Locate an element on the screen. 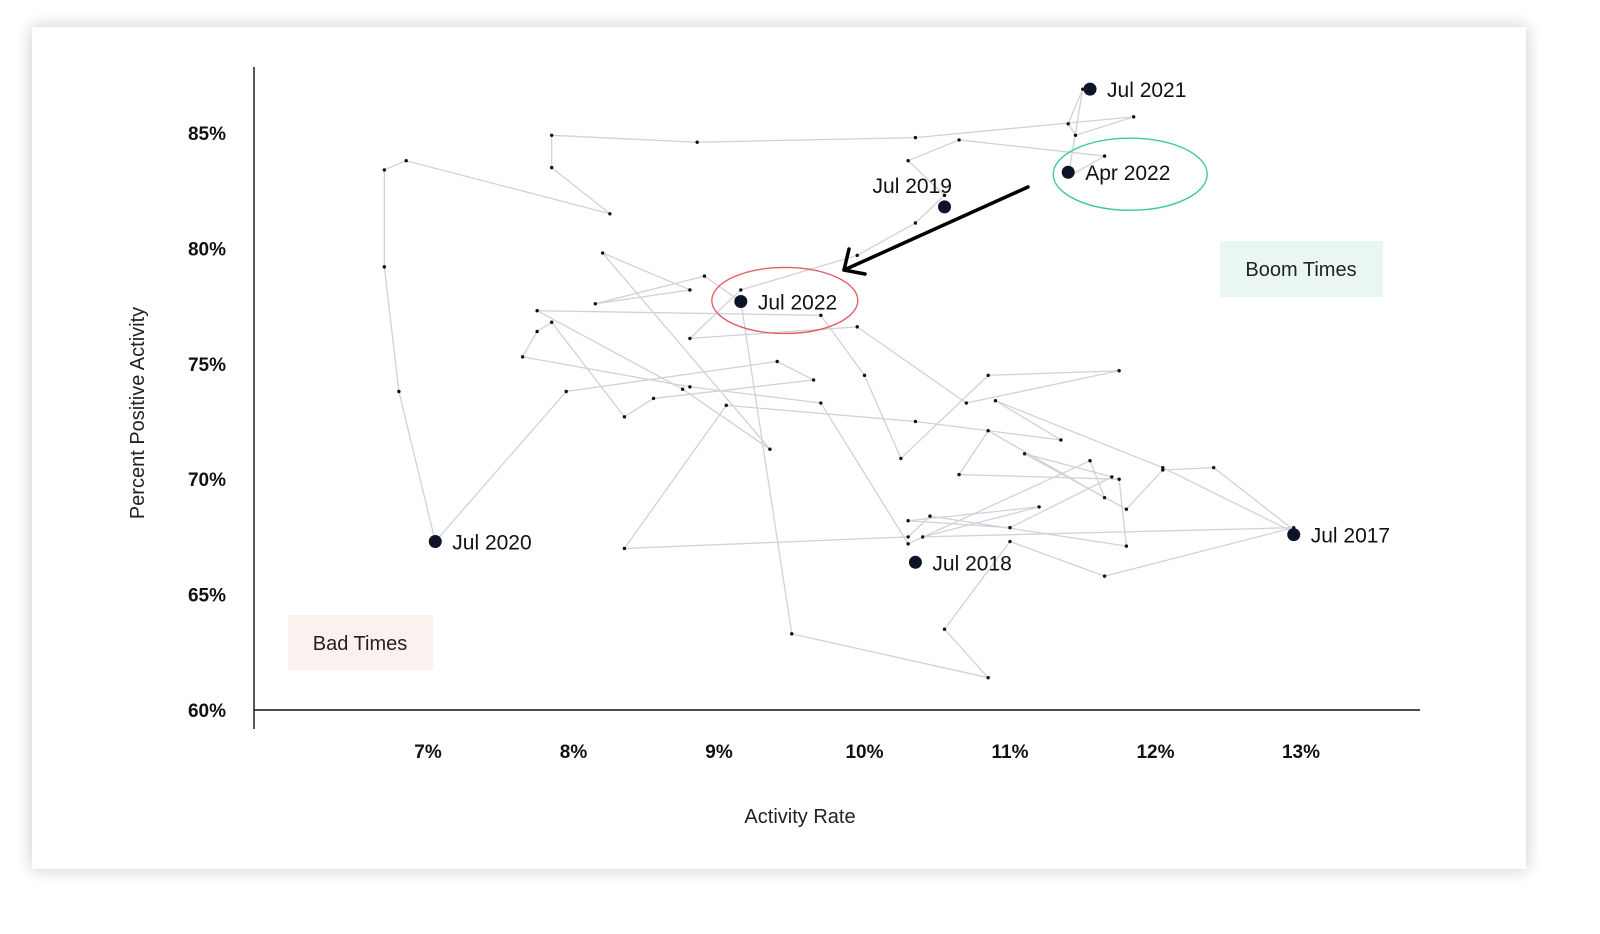  highlight-circle-red is located at coordinates (785, 300).